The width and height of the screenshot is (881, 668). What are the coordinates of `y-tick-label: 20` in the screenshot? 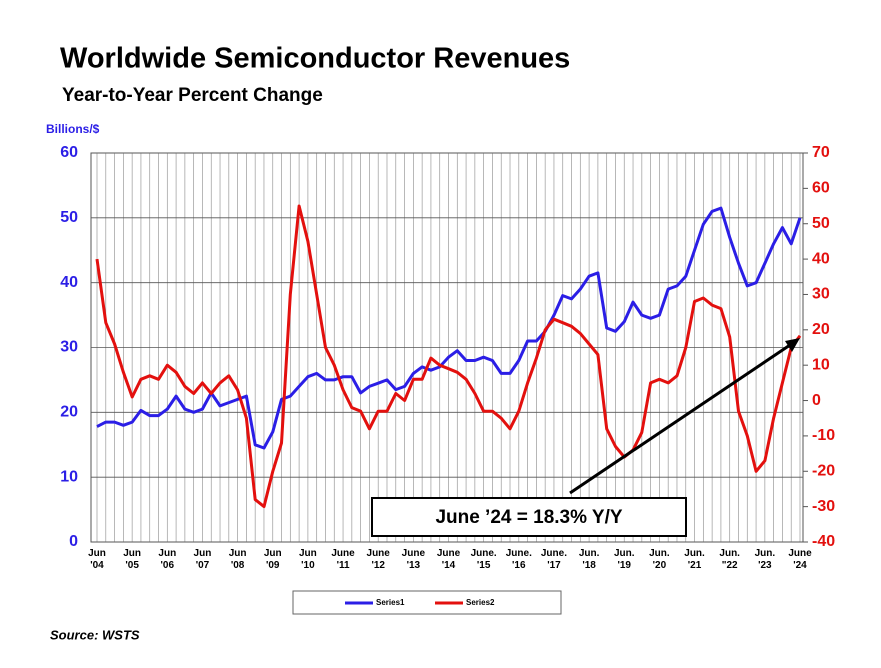 It's located at (69, 412).